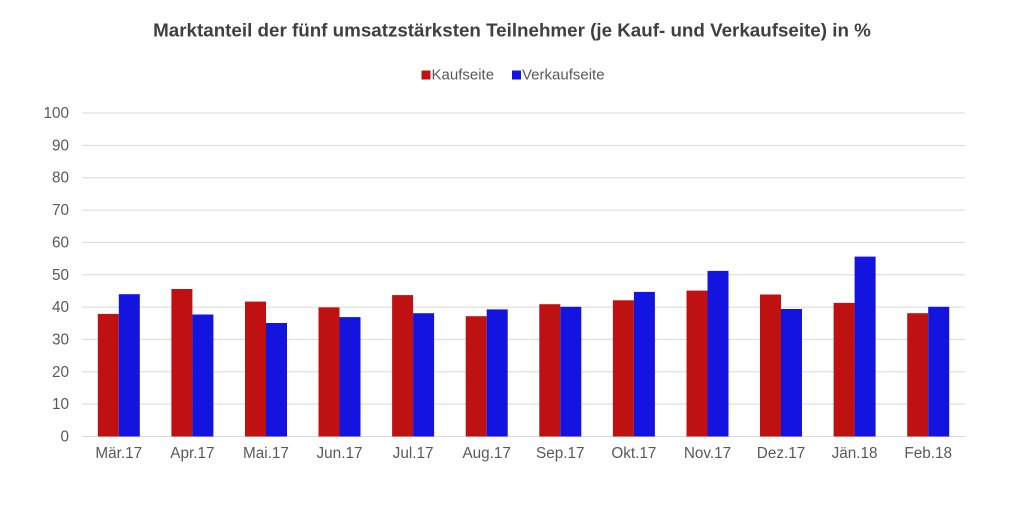 Image resolution: width=1024 pixels, height=530 pixels. Describe the element at coordinates (118, 453) in the screenshot. I see `svg-text: Mär.17` at that location.